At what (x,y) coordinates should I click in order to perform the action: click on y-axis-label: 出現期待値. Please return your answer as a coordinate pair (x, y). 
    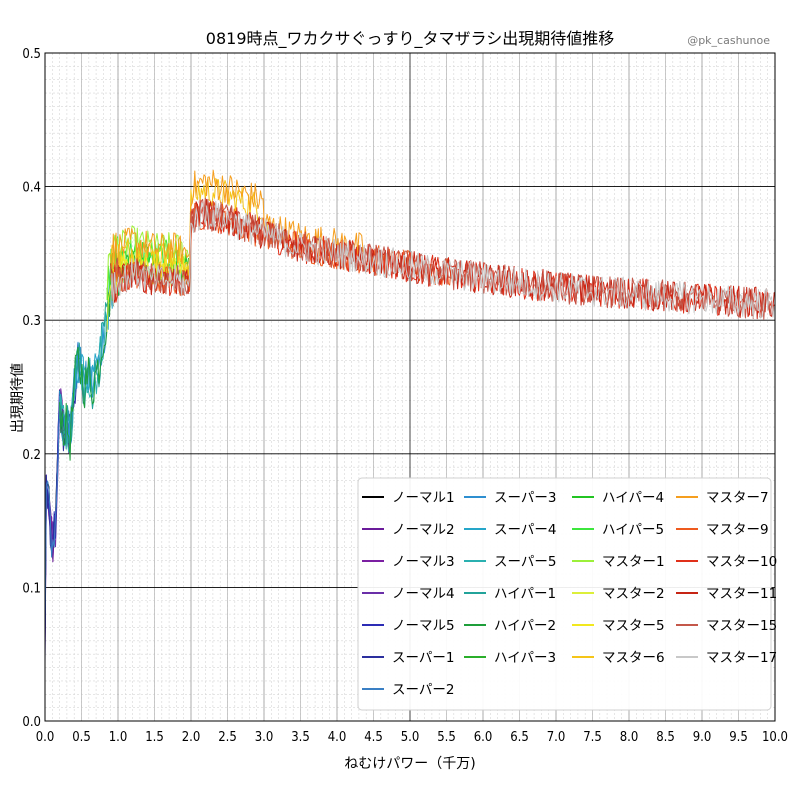
    Looking at the image, I should click on (18, 398).